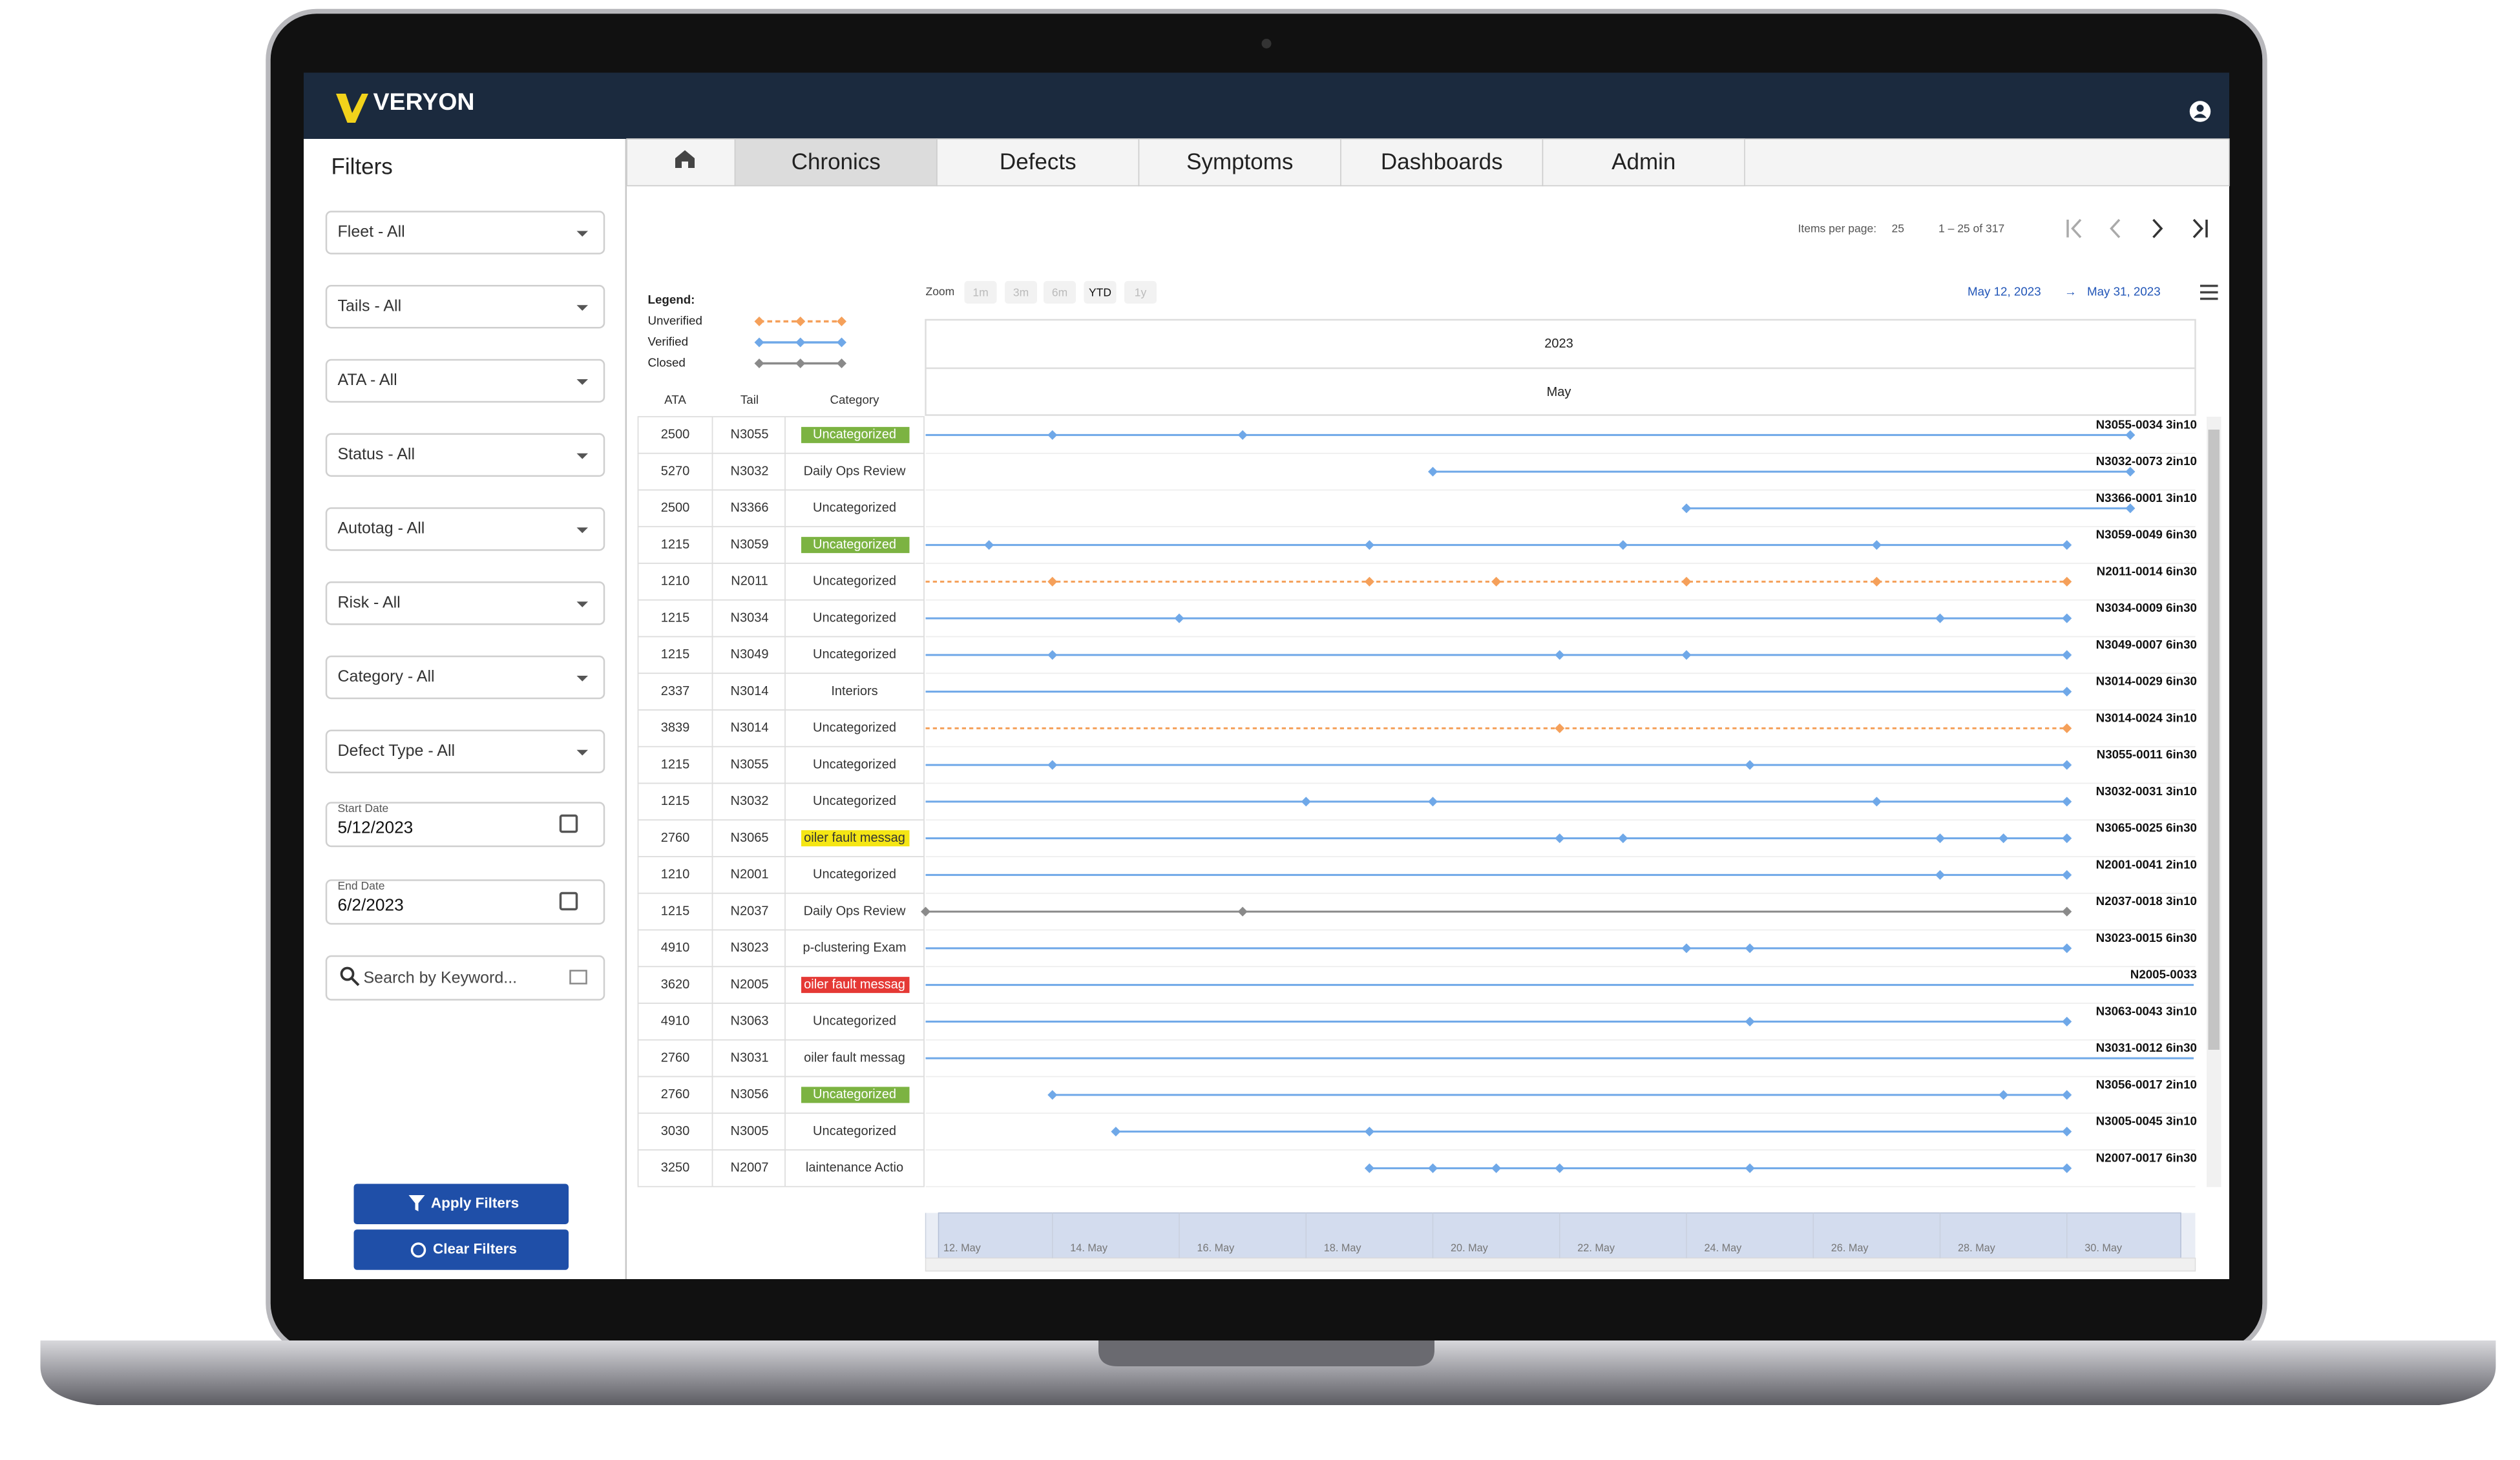 The width and height of the screenshot is (2520, 1460). Describe the element at coordinates (676, 984) in the screenshot. I see `ata-cell: 3620` at that location.